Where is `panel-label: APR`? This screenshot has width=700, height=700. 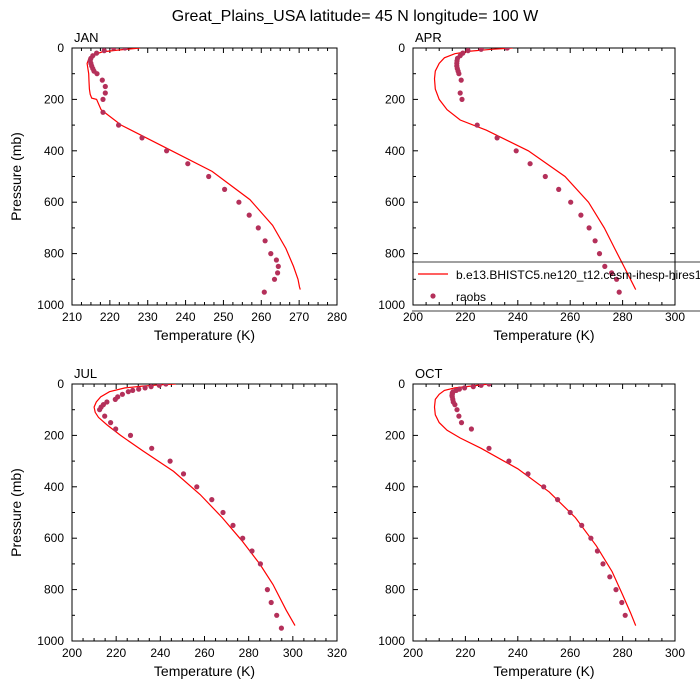
panel-label: APR is located at coordinates (428, 37).